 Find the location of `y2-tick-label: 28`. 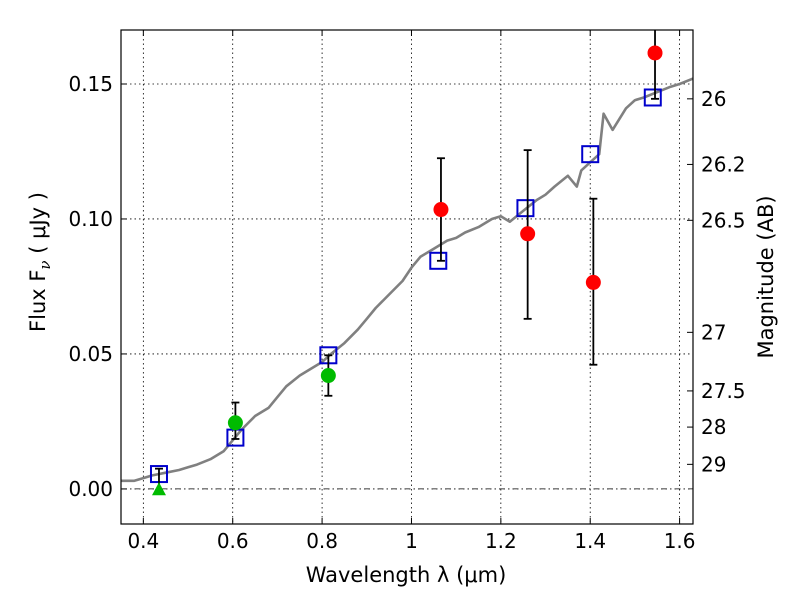

y2-tick-label: 28 is located at coordinates (713, 427).